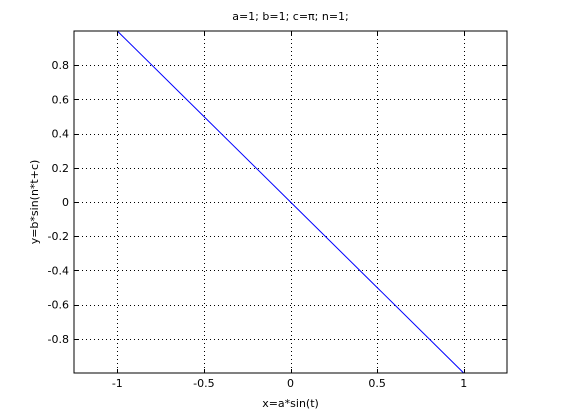 The width and height of the screenshot is (561, 420). I want to click on x-tick-label: -1, so click(117, 383).